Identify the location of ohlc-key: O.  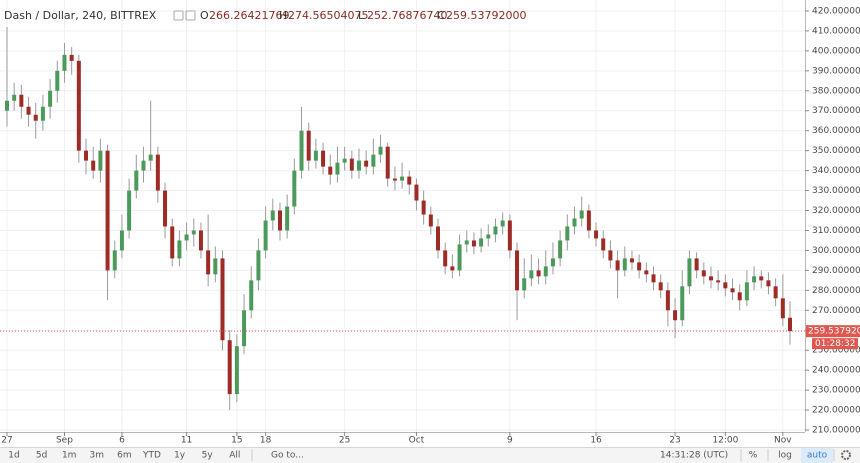
(204, 15).